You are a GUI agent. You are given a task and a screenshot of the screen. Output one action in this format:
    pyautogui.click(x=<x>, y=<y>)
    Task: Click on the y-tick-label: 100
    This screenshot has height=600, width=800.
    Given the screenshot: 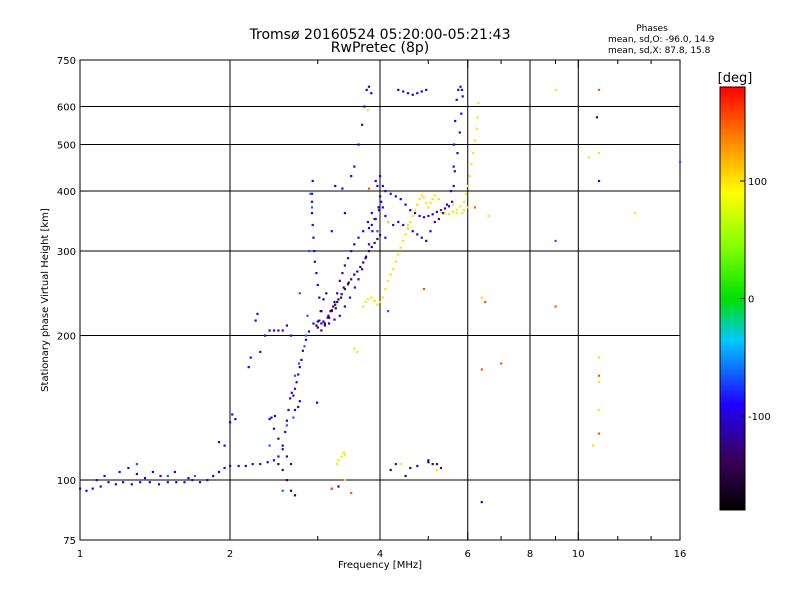 What is the action you would take?
    pyautogui.click(x=66, y=481)
    